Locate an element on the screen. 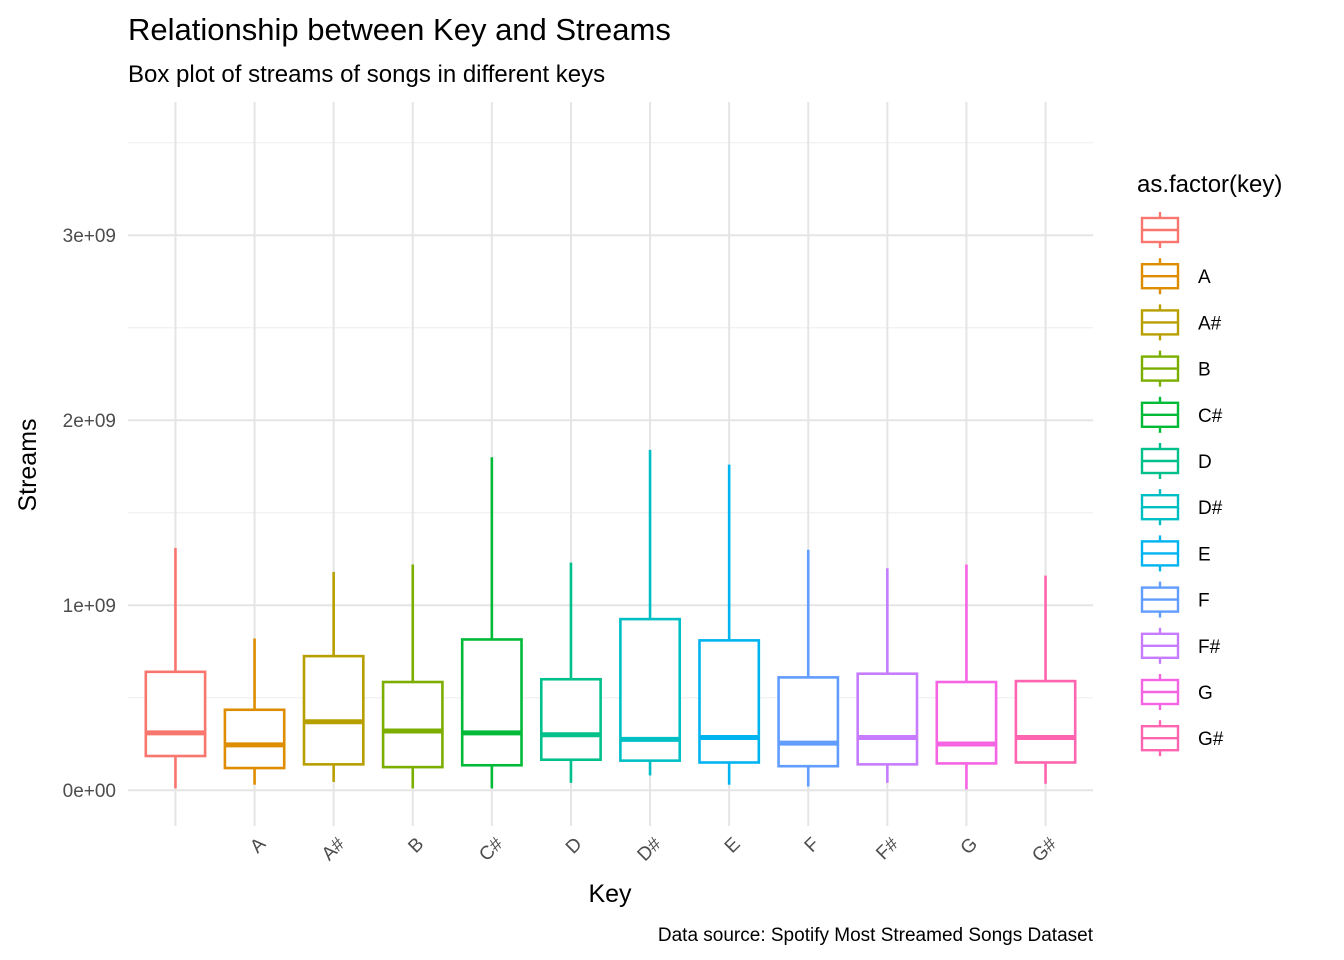 The height and width of the screenshot is (960, 1344). x-tick-label: F# is located at coordinates (887, 848).